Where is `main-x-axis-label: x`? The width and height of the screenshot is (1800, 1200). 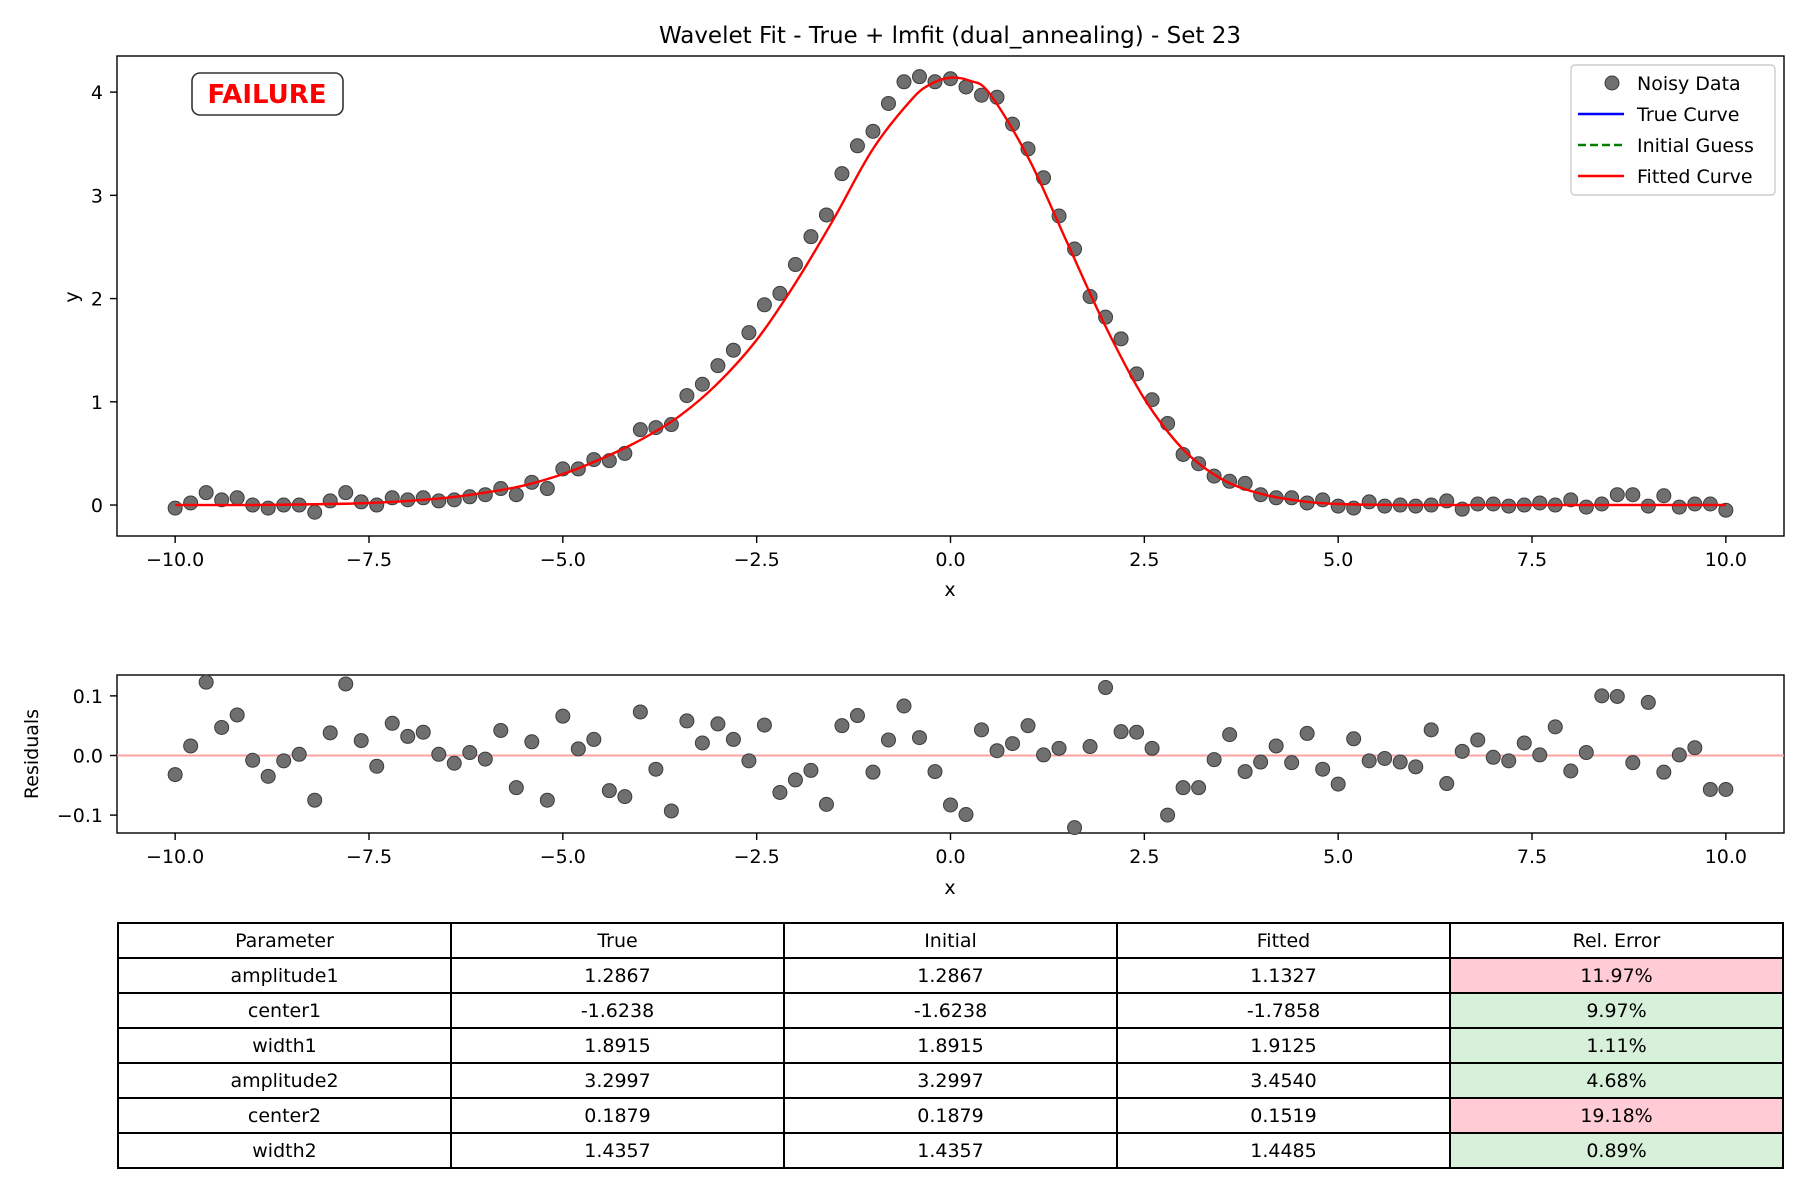 main-x-axis-label: x is located at coordinates (949, 590).